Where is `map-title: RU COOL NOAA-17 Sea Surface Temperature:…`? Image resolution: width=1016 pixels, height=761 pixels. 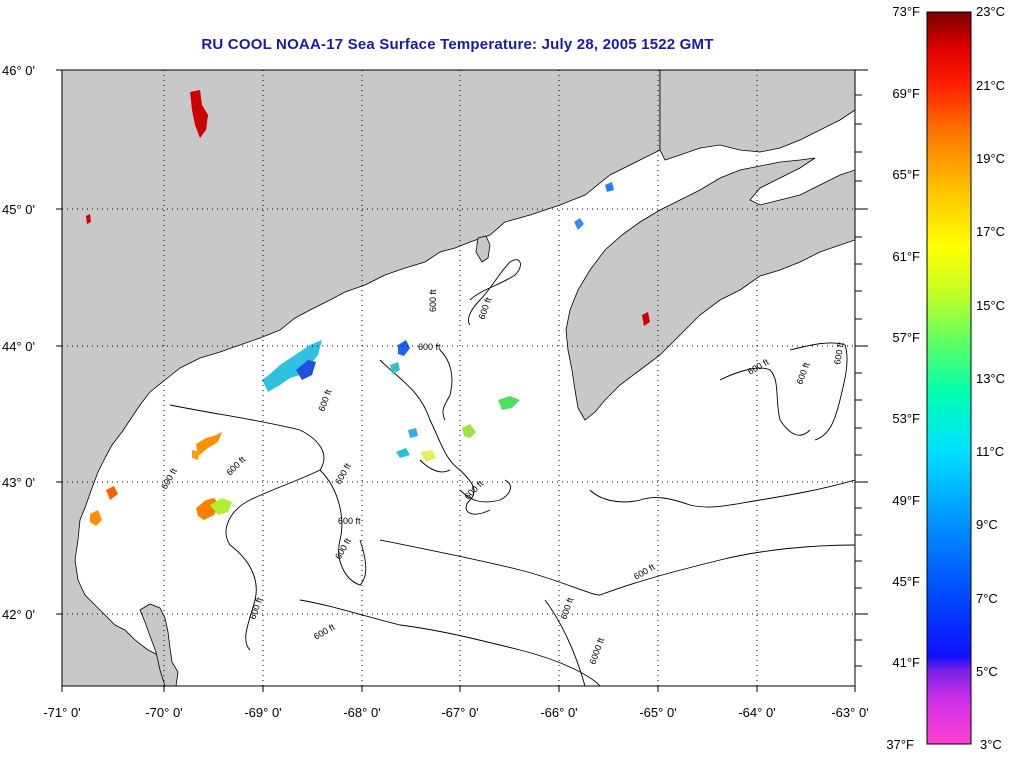 map-title: RU COOL NOAA-17 Sea Surface Temperature:… is located at coordinates (457, 44).